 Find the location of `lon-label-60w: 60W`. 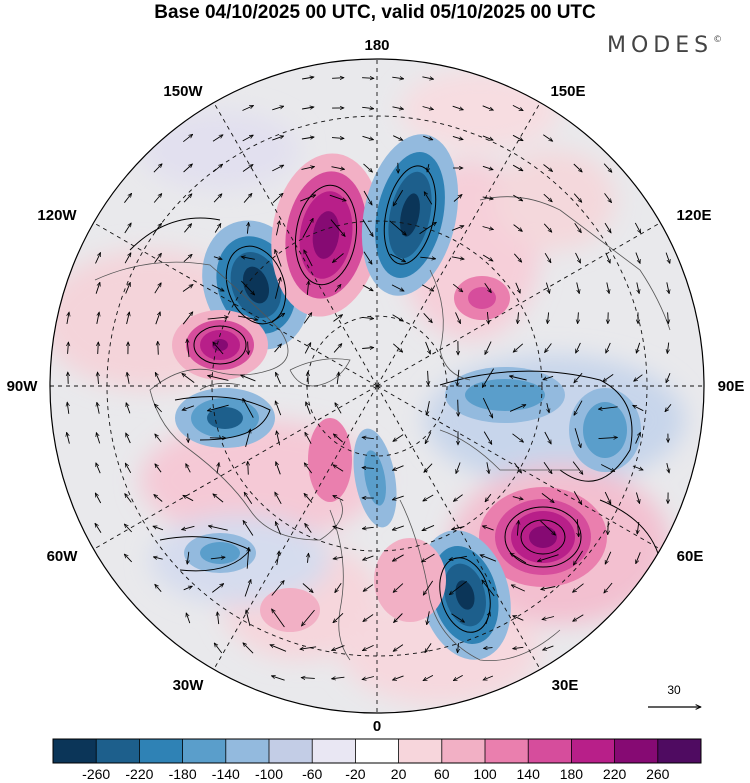

lon-label-60w: 60W is located at coordinates (63, 556).